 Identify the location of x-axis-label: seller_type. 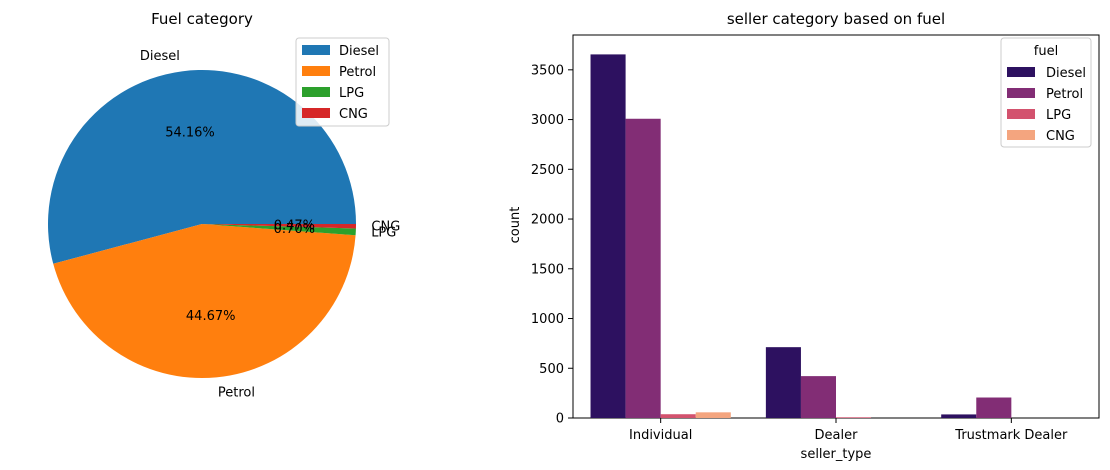
(836, 454).